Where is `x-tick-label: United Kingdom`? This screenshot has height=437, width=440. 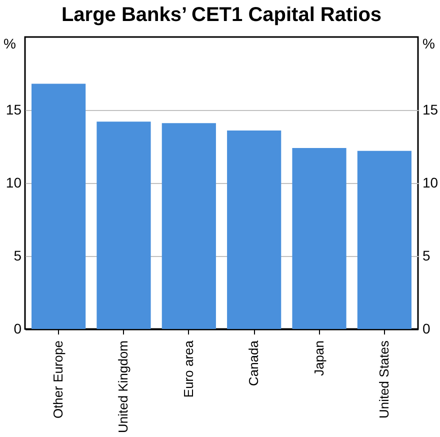
x-tick-label: United Kingdom is located at coordinates (123, 386).